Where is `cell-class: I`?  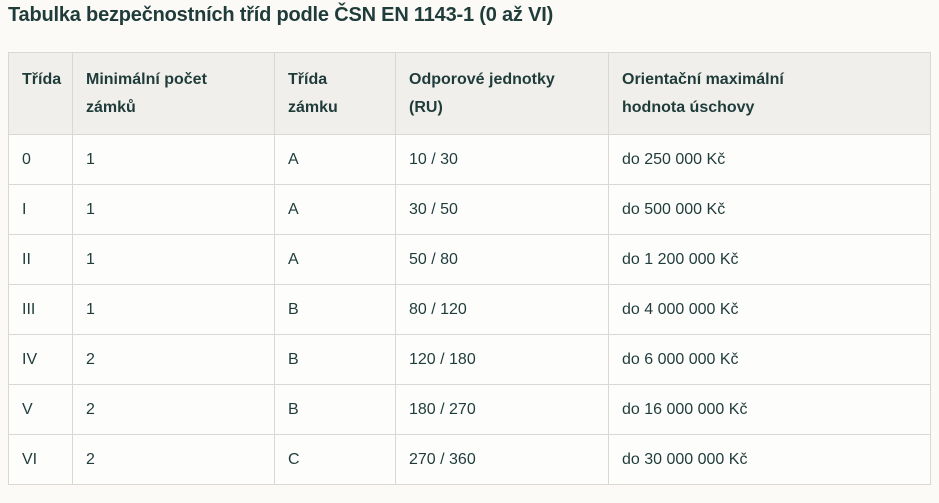
cell-class: I is located at coordinates (40, 209).